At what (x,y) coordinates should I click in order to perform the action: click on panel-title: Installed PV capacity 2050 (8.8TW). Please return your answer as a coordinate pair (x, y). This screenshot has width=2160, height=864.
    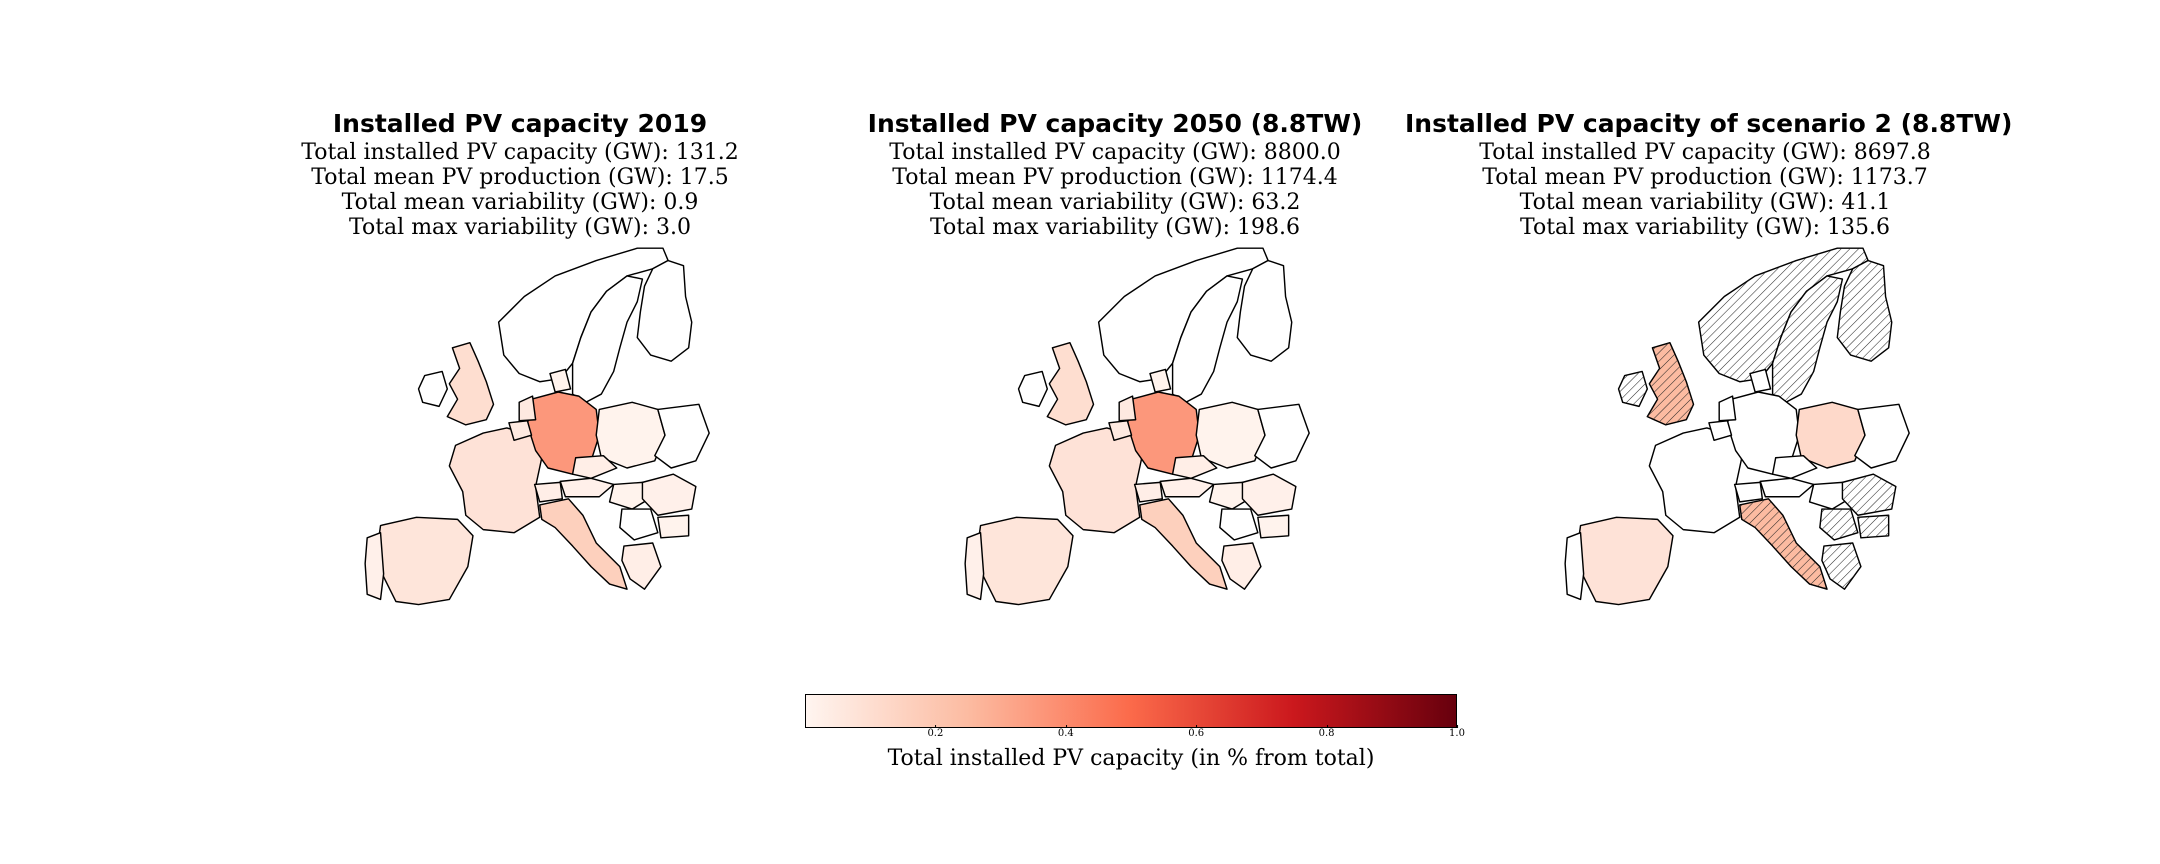
    Looking at the image, I should click on (1115, 123).